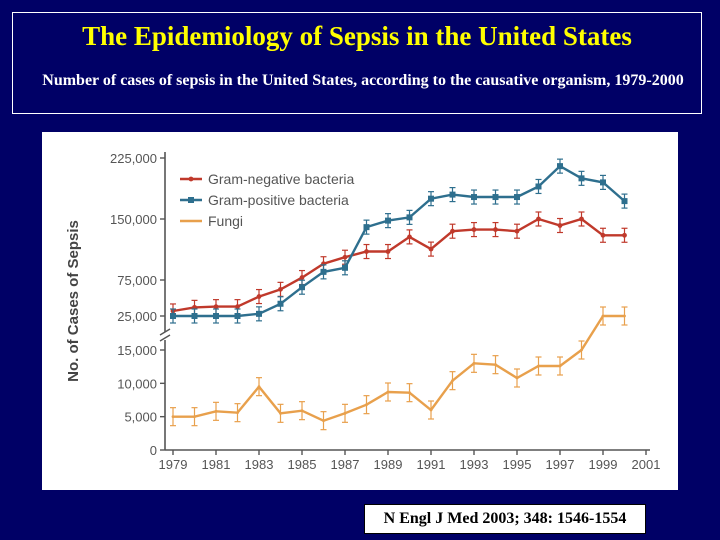 The image size is (720, 540). What do you see at coordinates (216, 464) in the screenshot?
I see `x-tick-label: 1981` at bounding box center [216, 464].